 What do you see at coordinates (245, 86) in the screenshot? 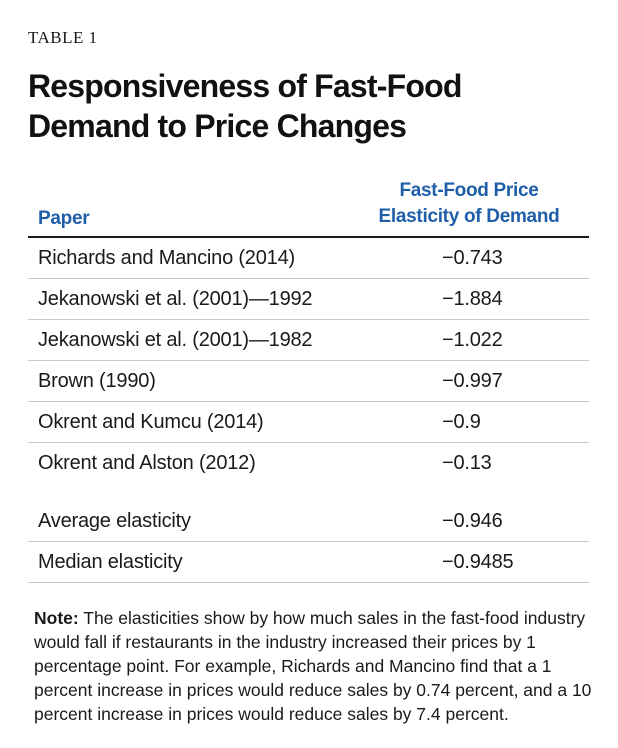
I see `table-title-line-1: Responsiveness of Fast-Food` at bounding box center [245, 86].